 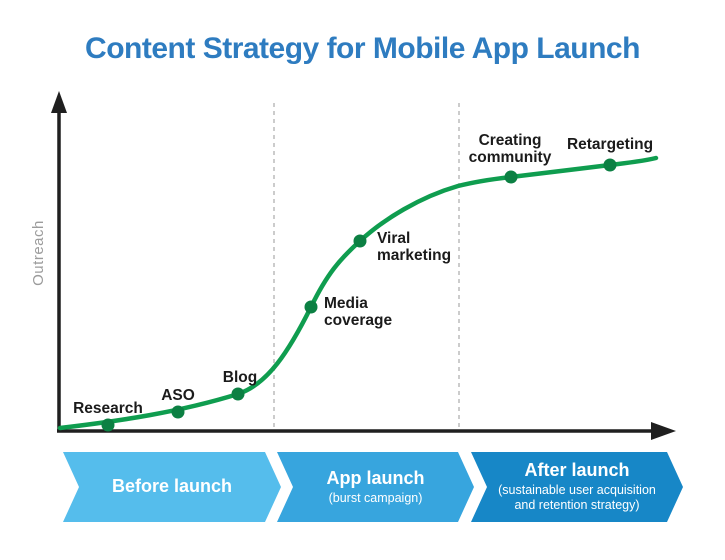 What do you see at coordinates (178, 395) in the screenshot?
I see `milestone-label-aso: ASO` at bounding box center [178, 395].